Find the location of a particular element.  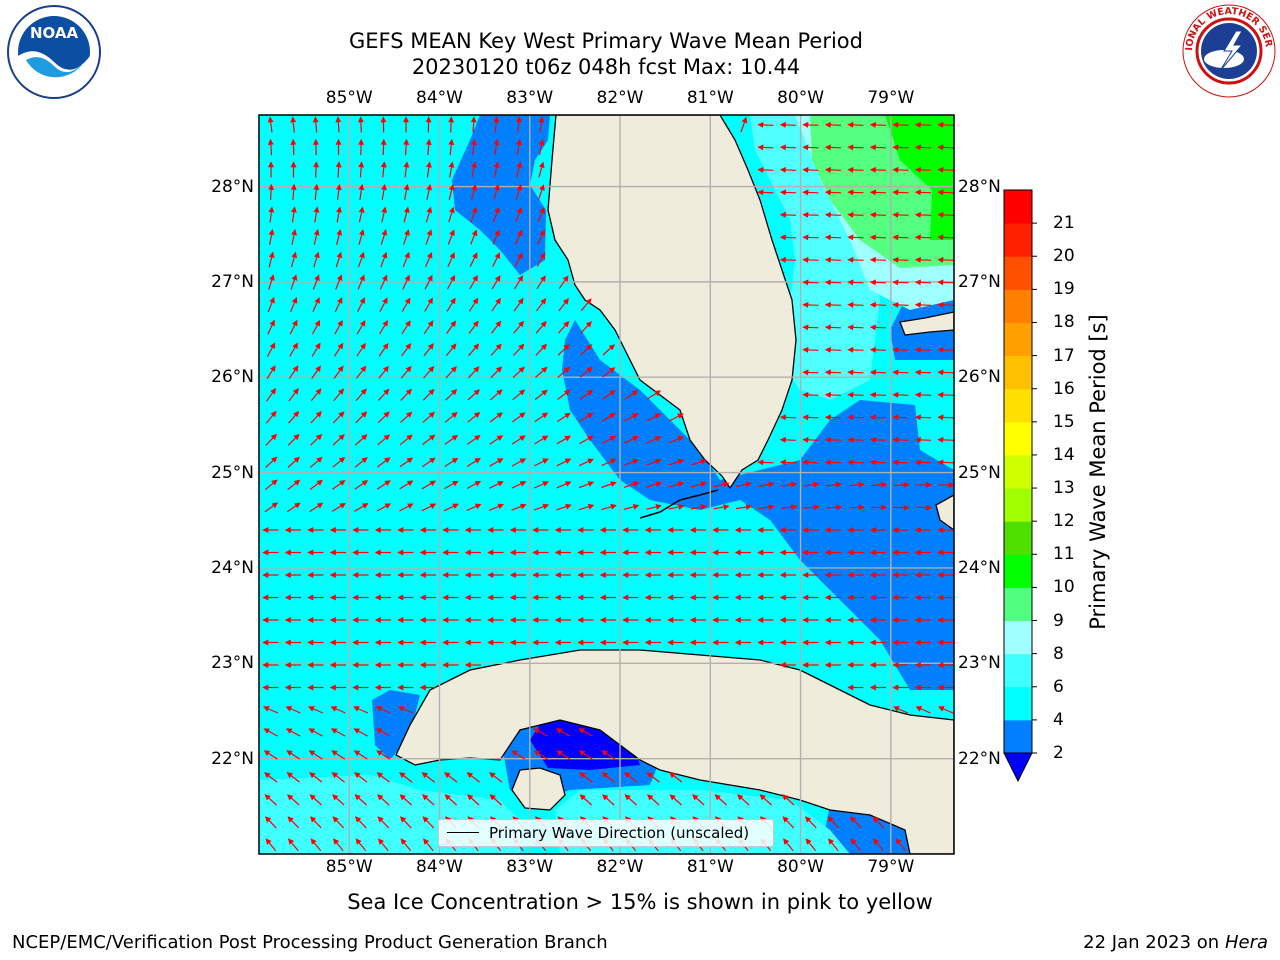

map-legend: Primary Wave Direction (unscaled) is located at coordinates (606, 833).